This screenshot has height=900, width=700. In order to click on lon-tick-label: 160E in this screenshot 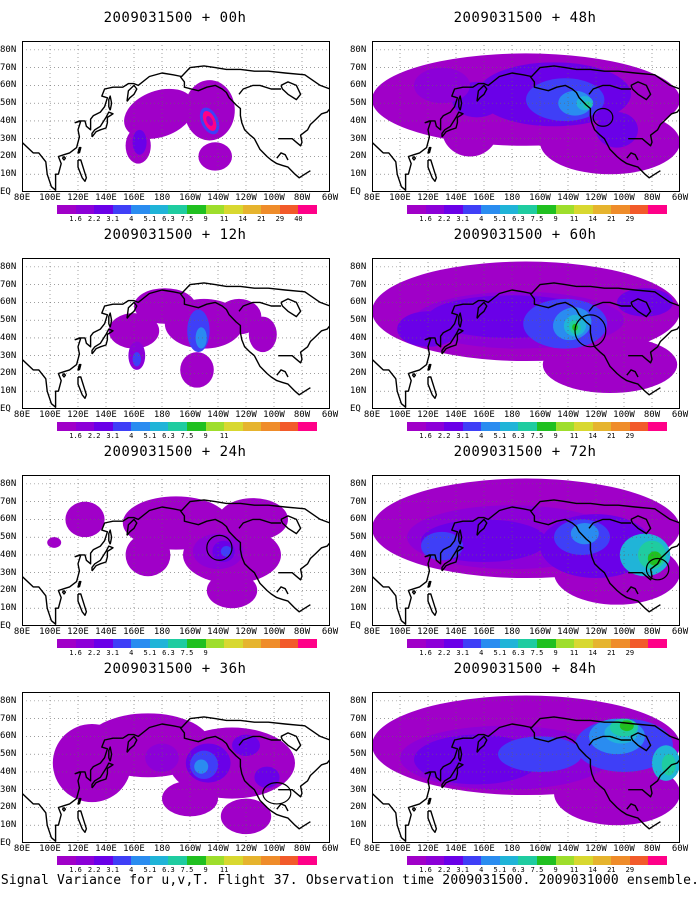, I will do `click(484, 849)`.